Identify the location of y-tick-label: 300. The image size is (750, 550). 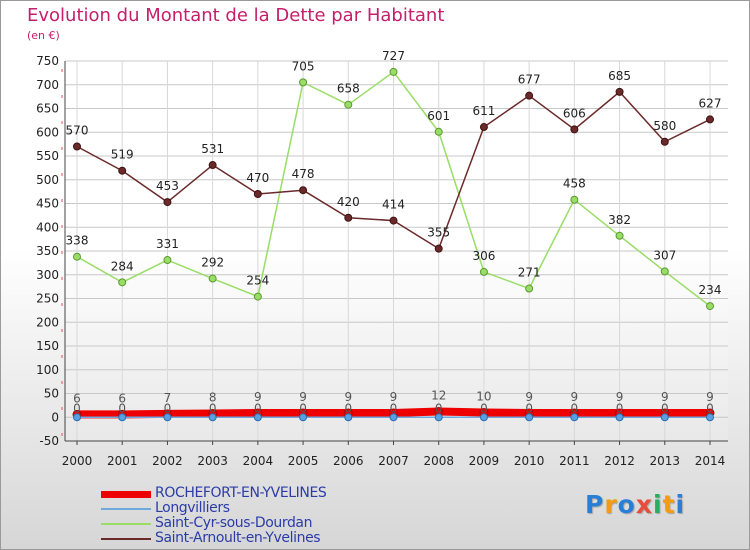
(47, 275).